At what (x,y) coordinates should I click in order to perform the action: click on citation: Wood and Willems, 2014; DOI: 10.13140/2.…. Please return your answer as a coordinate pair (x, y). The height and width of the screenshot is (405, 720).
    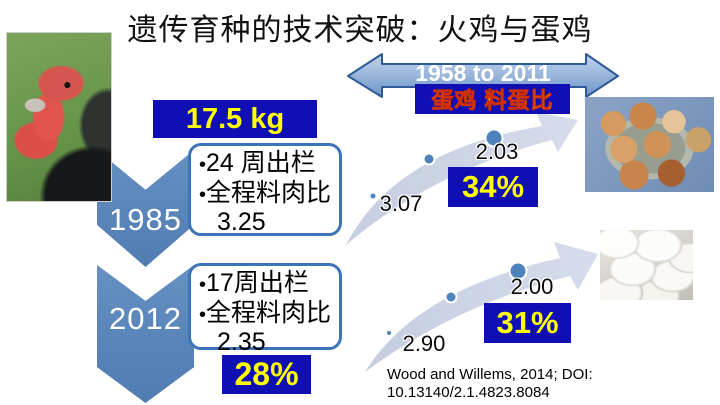
    Looking at the image, I should click on (522, 384).